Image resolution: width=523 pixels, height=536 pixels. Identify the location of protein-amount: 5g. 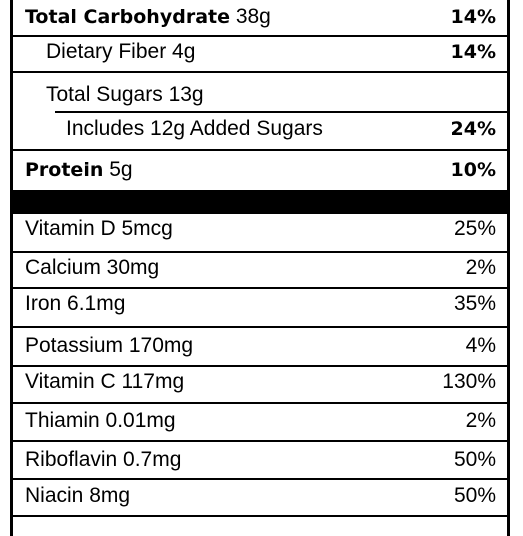
(121, 169).